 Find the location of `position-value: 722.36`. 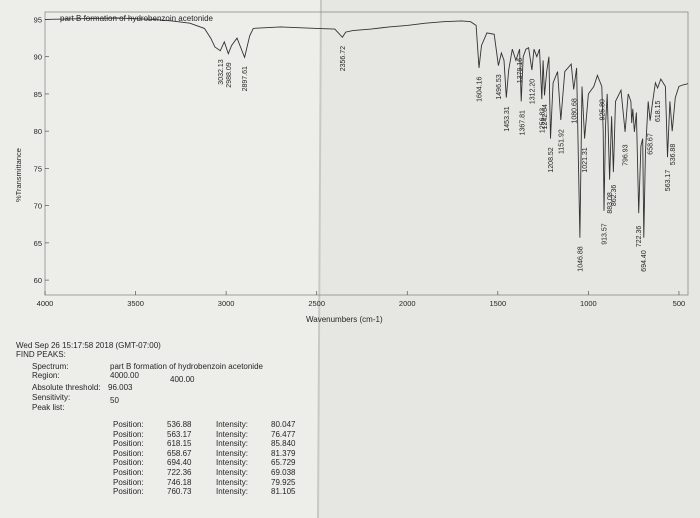

position-value: 722.36 is located at coordinates (179, 472).